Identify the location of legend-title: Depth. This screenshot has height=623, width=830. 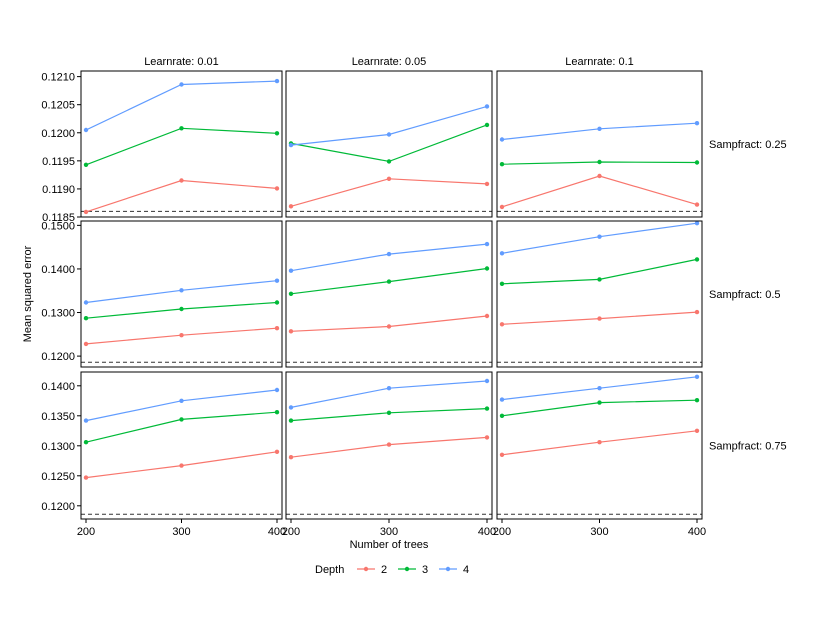
(329, 570).